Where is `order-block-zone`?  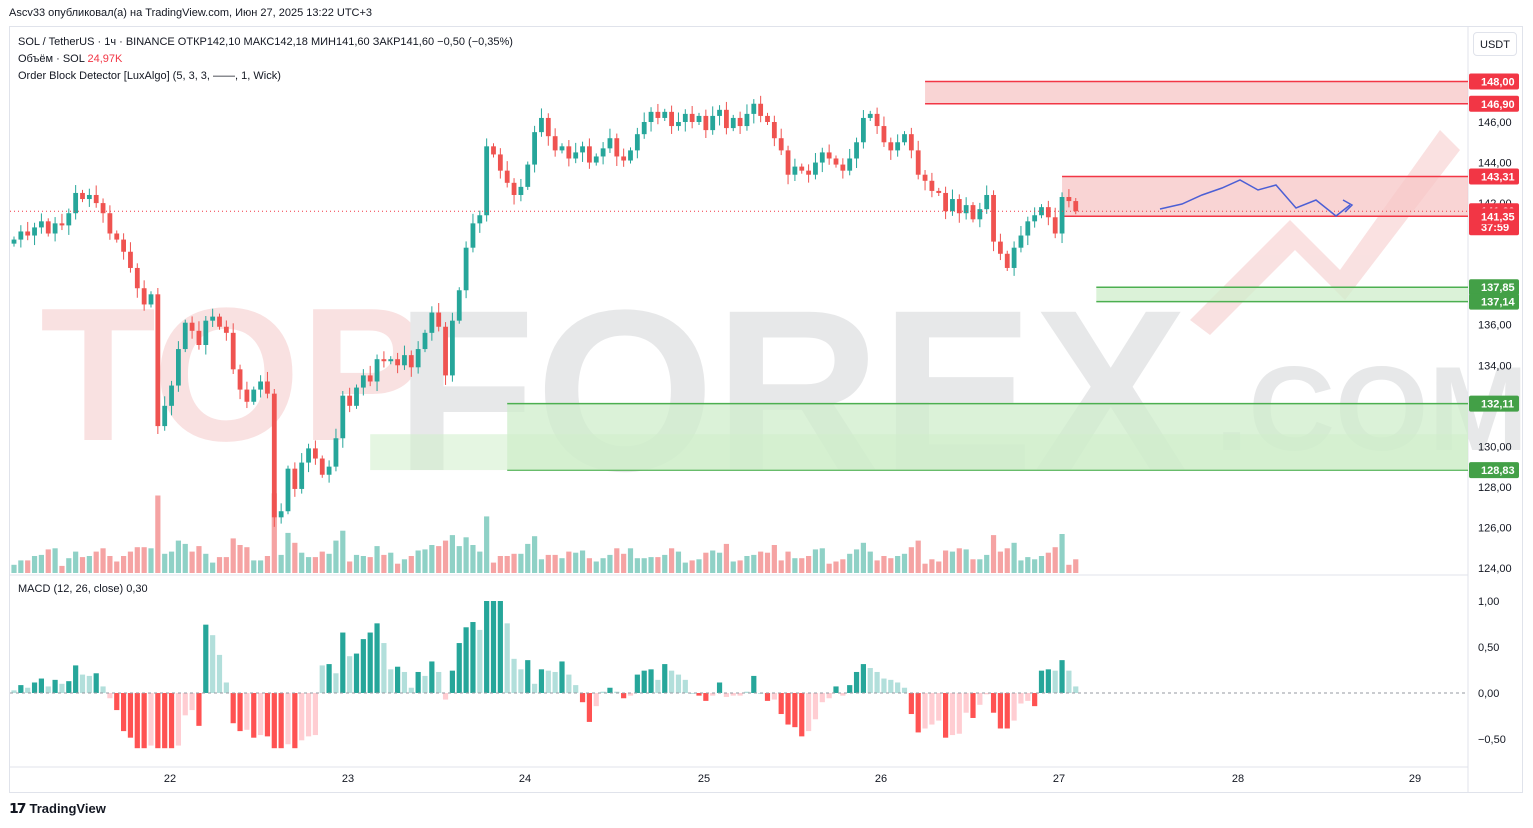 order-block-zone is located at coordinates (919, 452).